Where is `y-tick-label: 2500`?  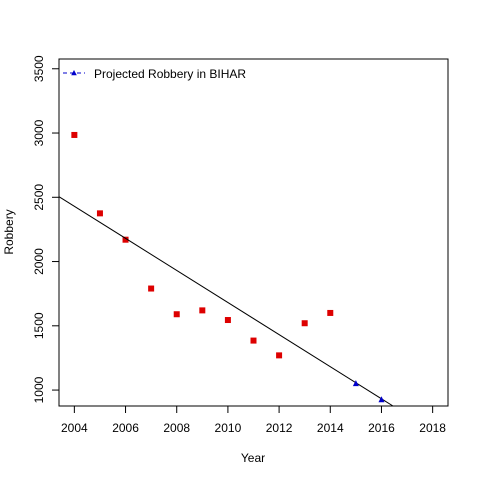 y-tick-label: 2500 is located at coordinates (39, 197).